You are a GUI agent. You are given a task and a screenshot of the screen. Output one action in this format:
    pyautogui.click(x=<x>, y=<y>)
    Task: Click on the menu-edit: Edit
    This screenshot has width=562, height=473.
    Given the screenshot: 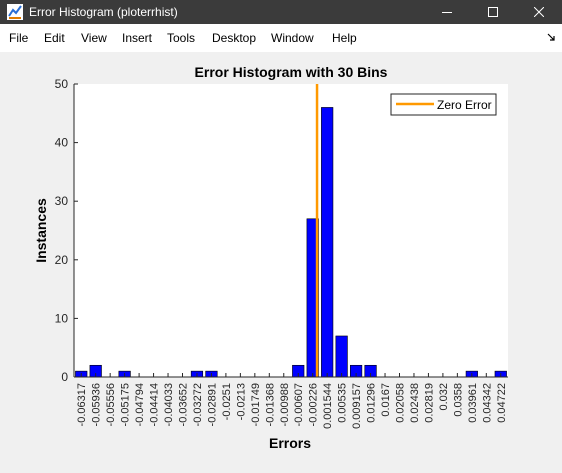 What is the action you would take?
    pyautogui.click(x=54, y=38)
    